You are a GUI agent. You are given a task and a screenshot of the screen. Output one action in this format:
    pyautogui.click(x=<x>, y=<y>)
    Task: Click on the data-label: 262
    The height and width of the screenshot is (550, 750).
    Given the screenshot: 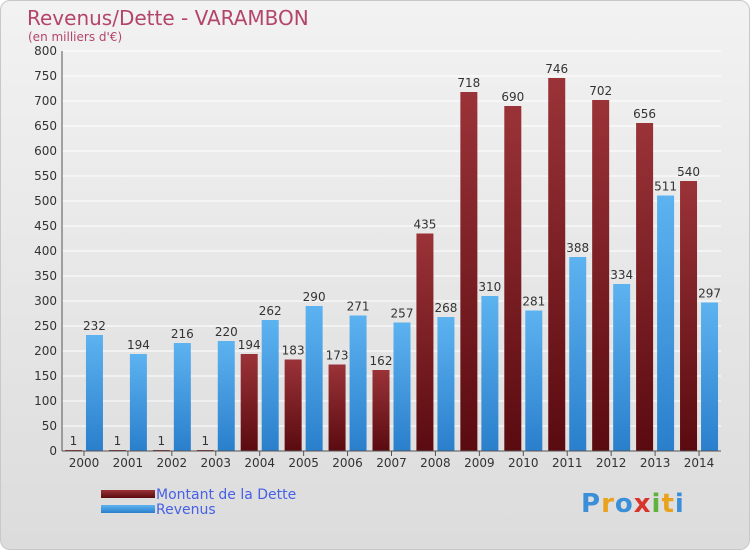 What is the action you would take?
    pyautogui.click(x=270, y=311)
    